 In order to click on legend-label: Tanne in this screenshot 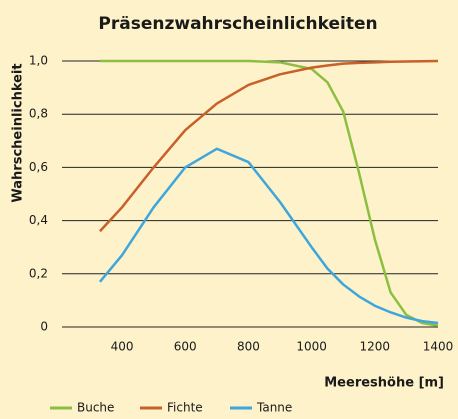, I will do `click(274, 408)`.